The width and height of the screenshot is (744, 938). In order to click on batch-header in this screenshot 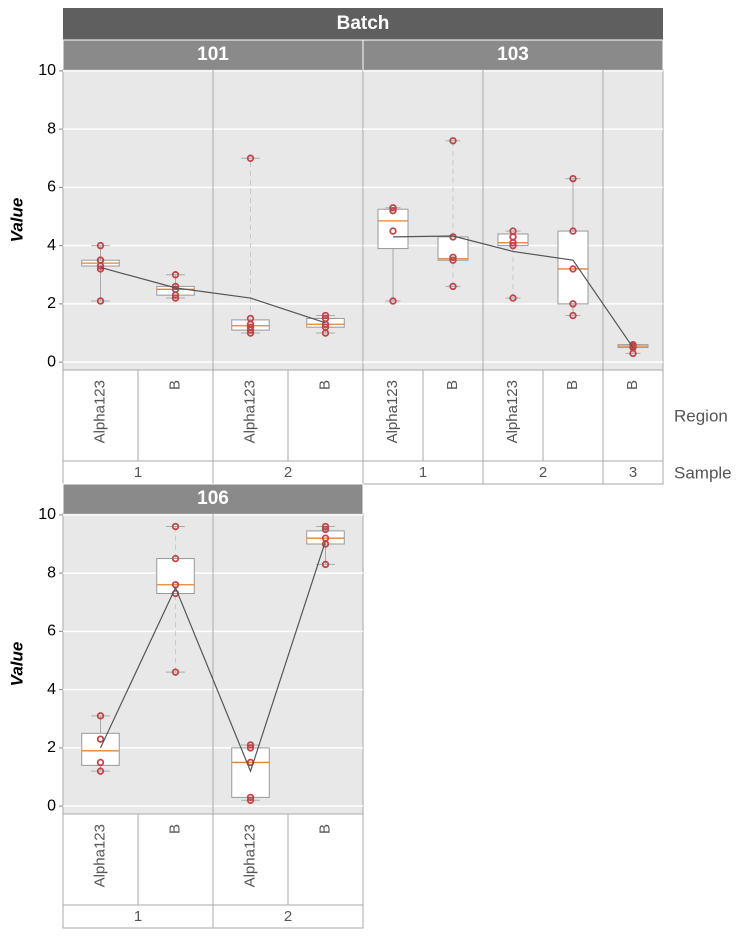, I will do `click(363, 24)`.